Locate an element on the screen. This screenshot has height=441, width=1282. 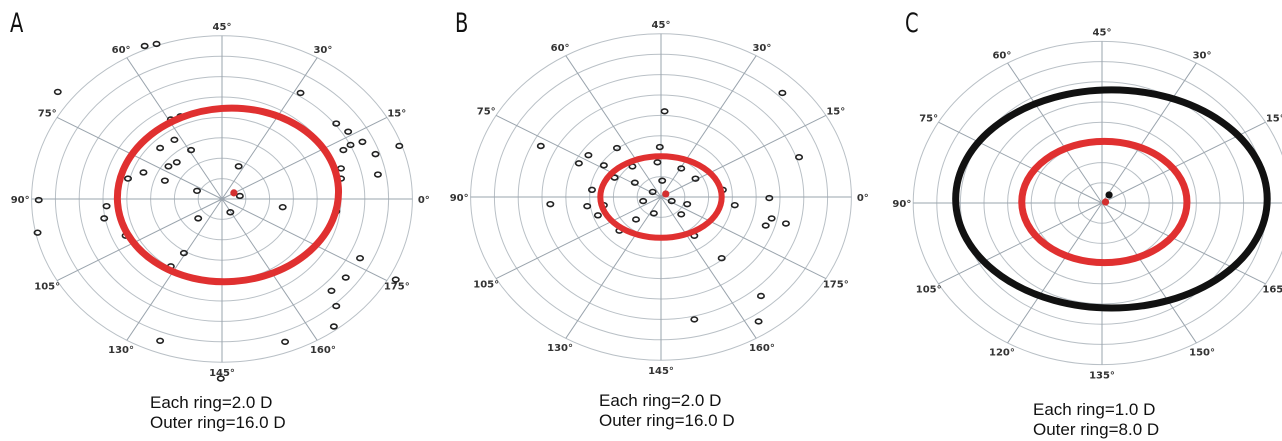
confidence-ellipse-black is located at coordinates (1111, 199).